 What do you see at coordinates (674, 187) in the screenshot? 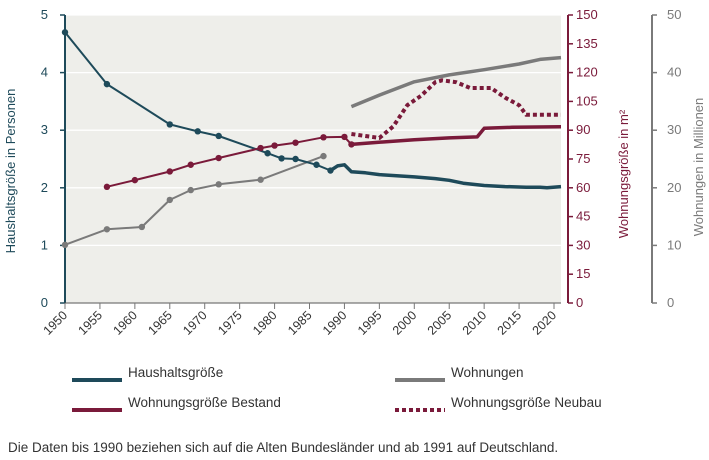
I see `right-axis-tick-label: 20` at bounding box center [674, 187].